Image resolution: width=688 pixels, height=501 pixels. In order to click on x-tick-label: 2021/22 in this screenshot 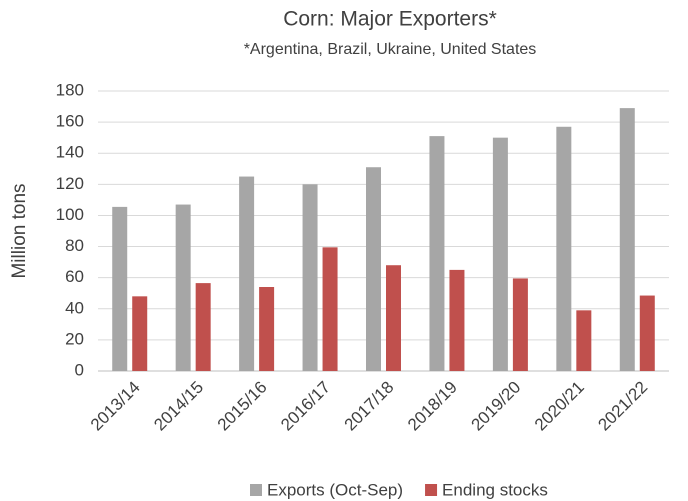, I will do `click(622, 406)`.